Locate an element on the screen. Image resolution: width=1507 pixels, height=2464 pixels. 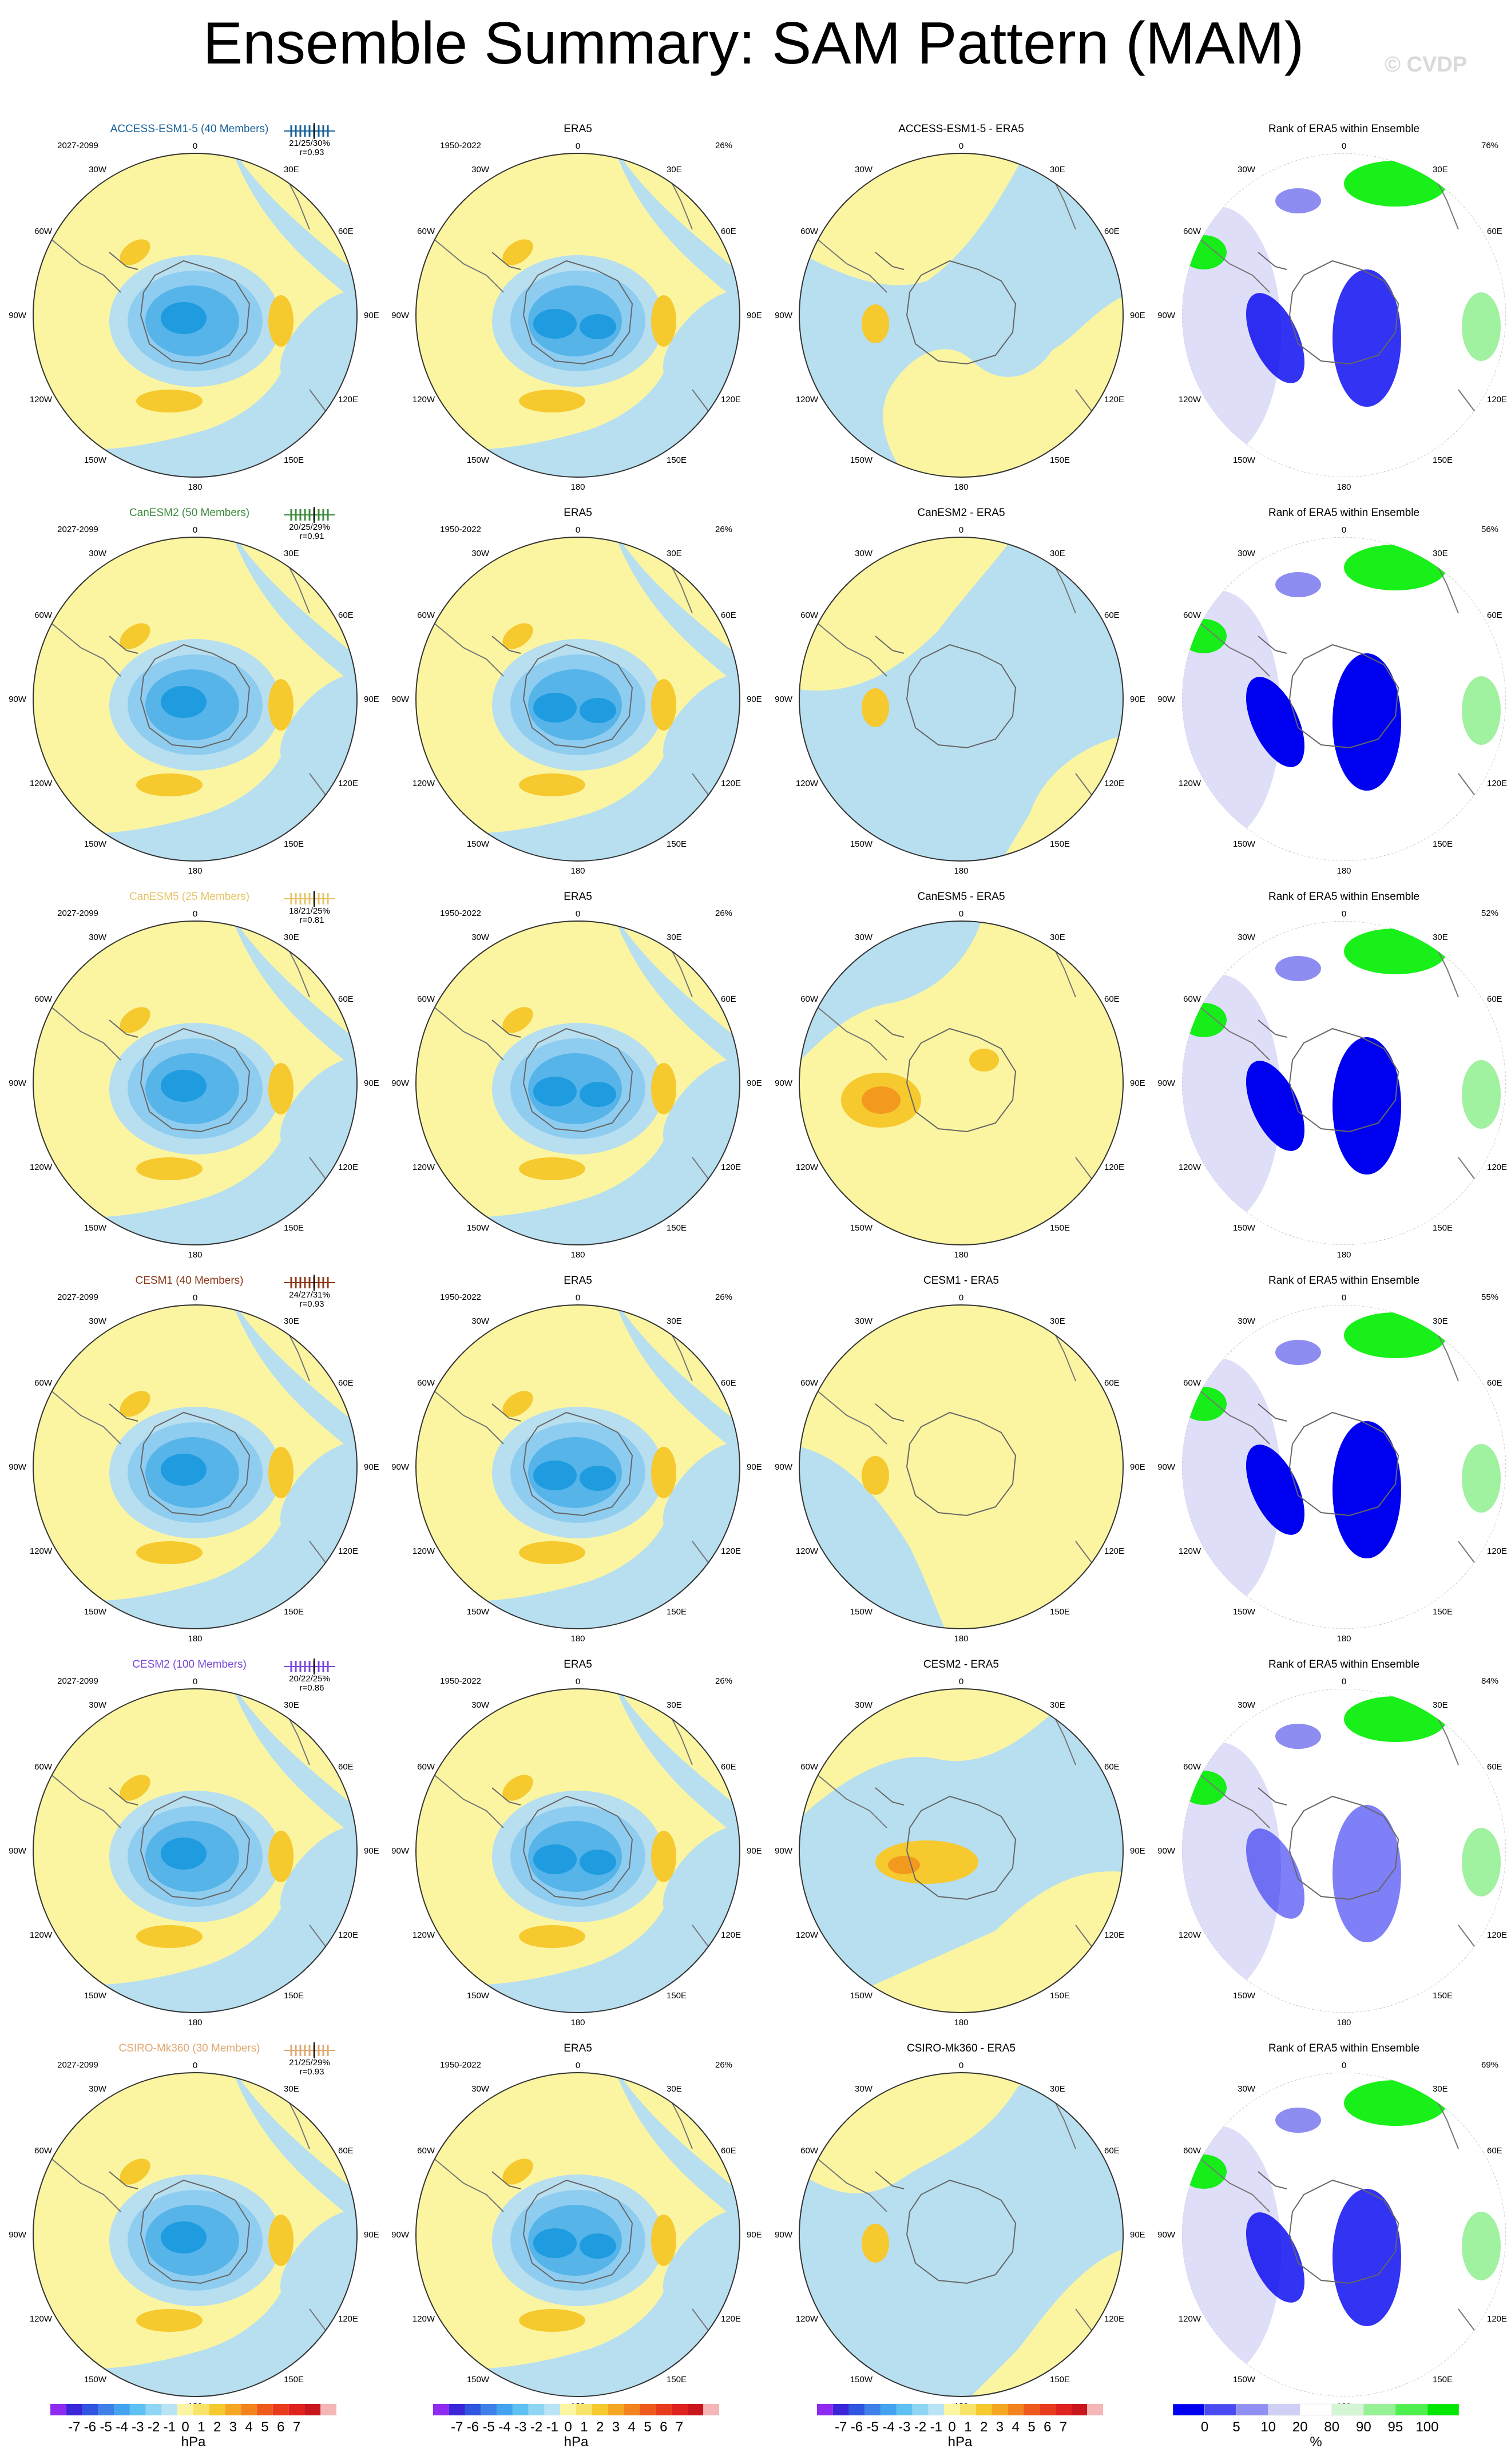
colorbar-tick-label: -5 is located at coordinates (106, 2427).